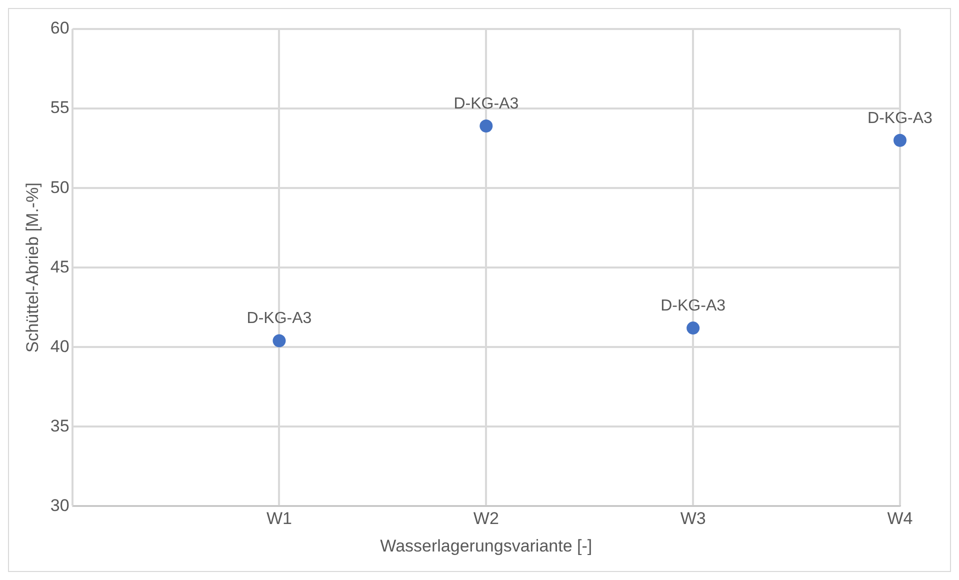  Describe the element at coordinates (279, 518) in the screenshot. I see `x-tick-label: W1` at that location.